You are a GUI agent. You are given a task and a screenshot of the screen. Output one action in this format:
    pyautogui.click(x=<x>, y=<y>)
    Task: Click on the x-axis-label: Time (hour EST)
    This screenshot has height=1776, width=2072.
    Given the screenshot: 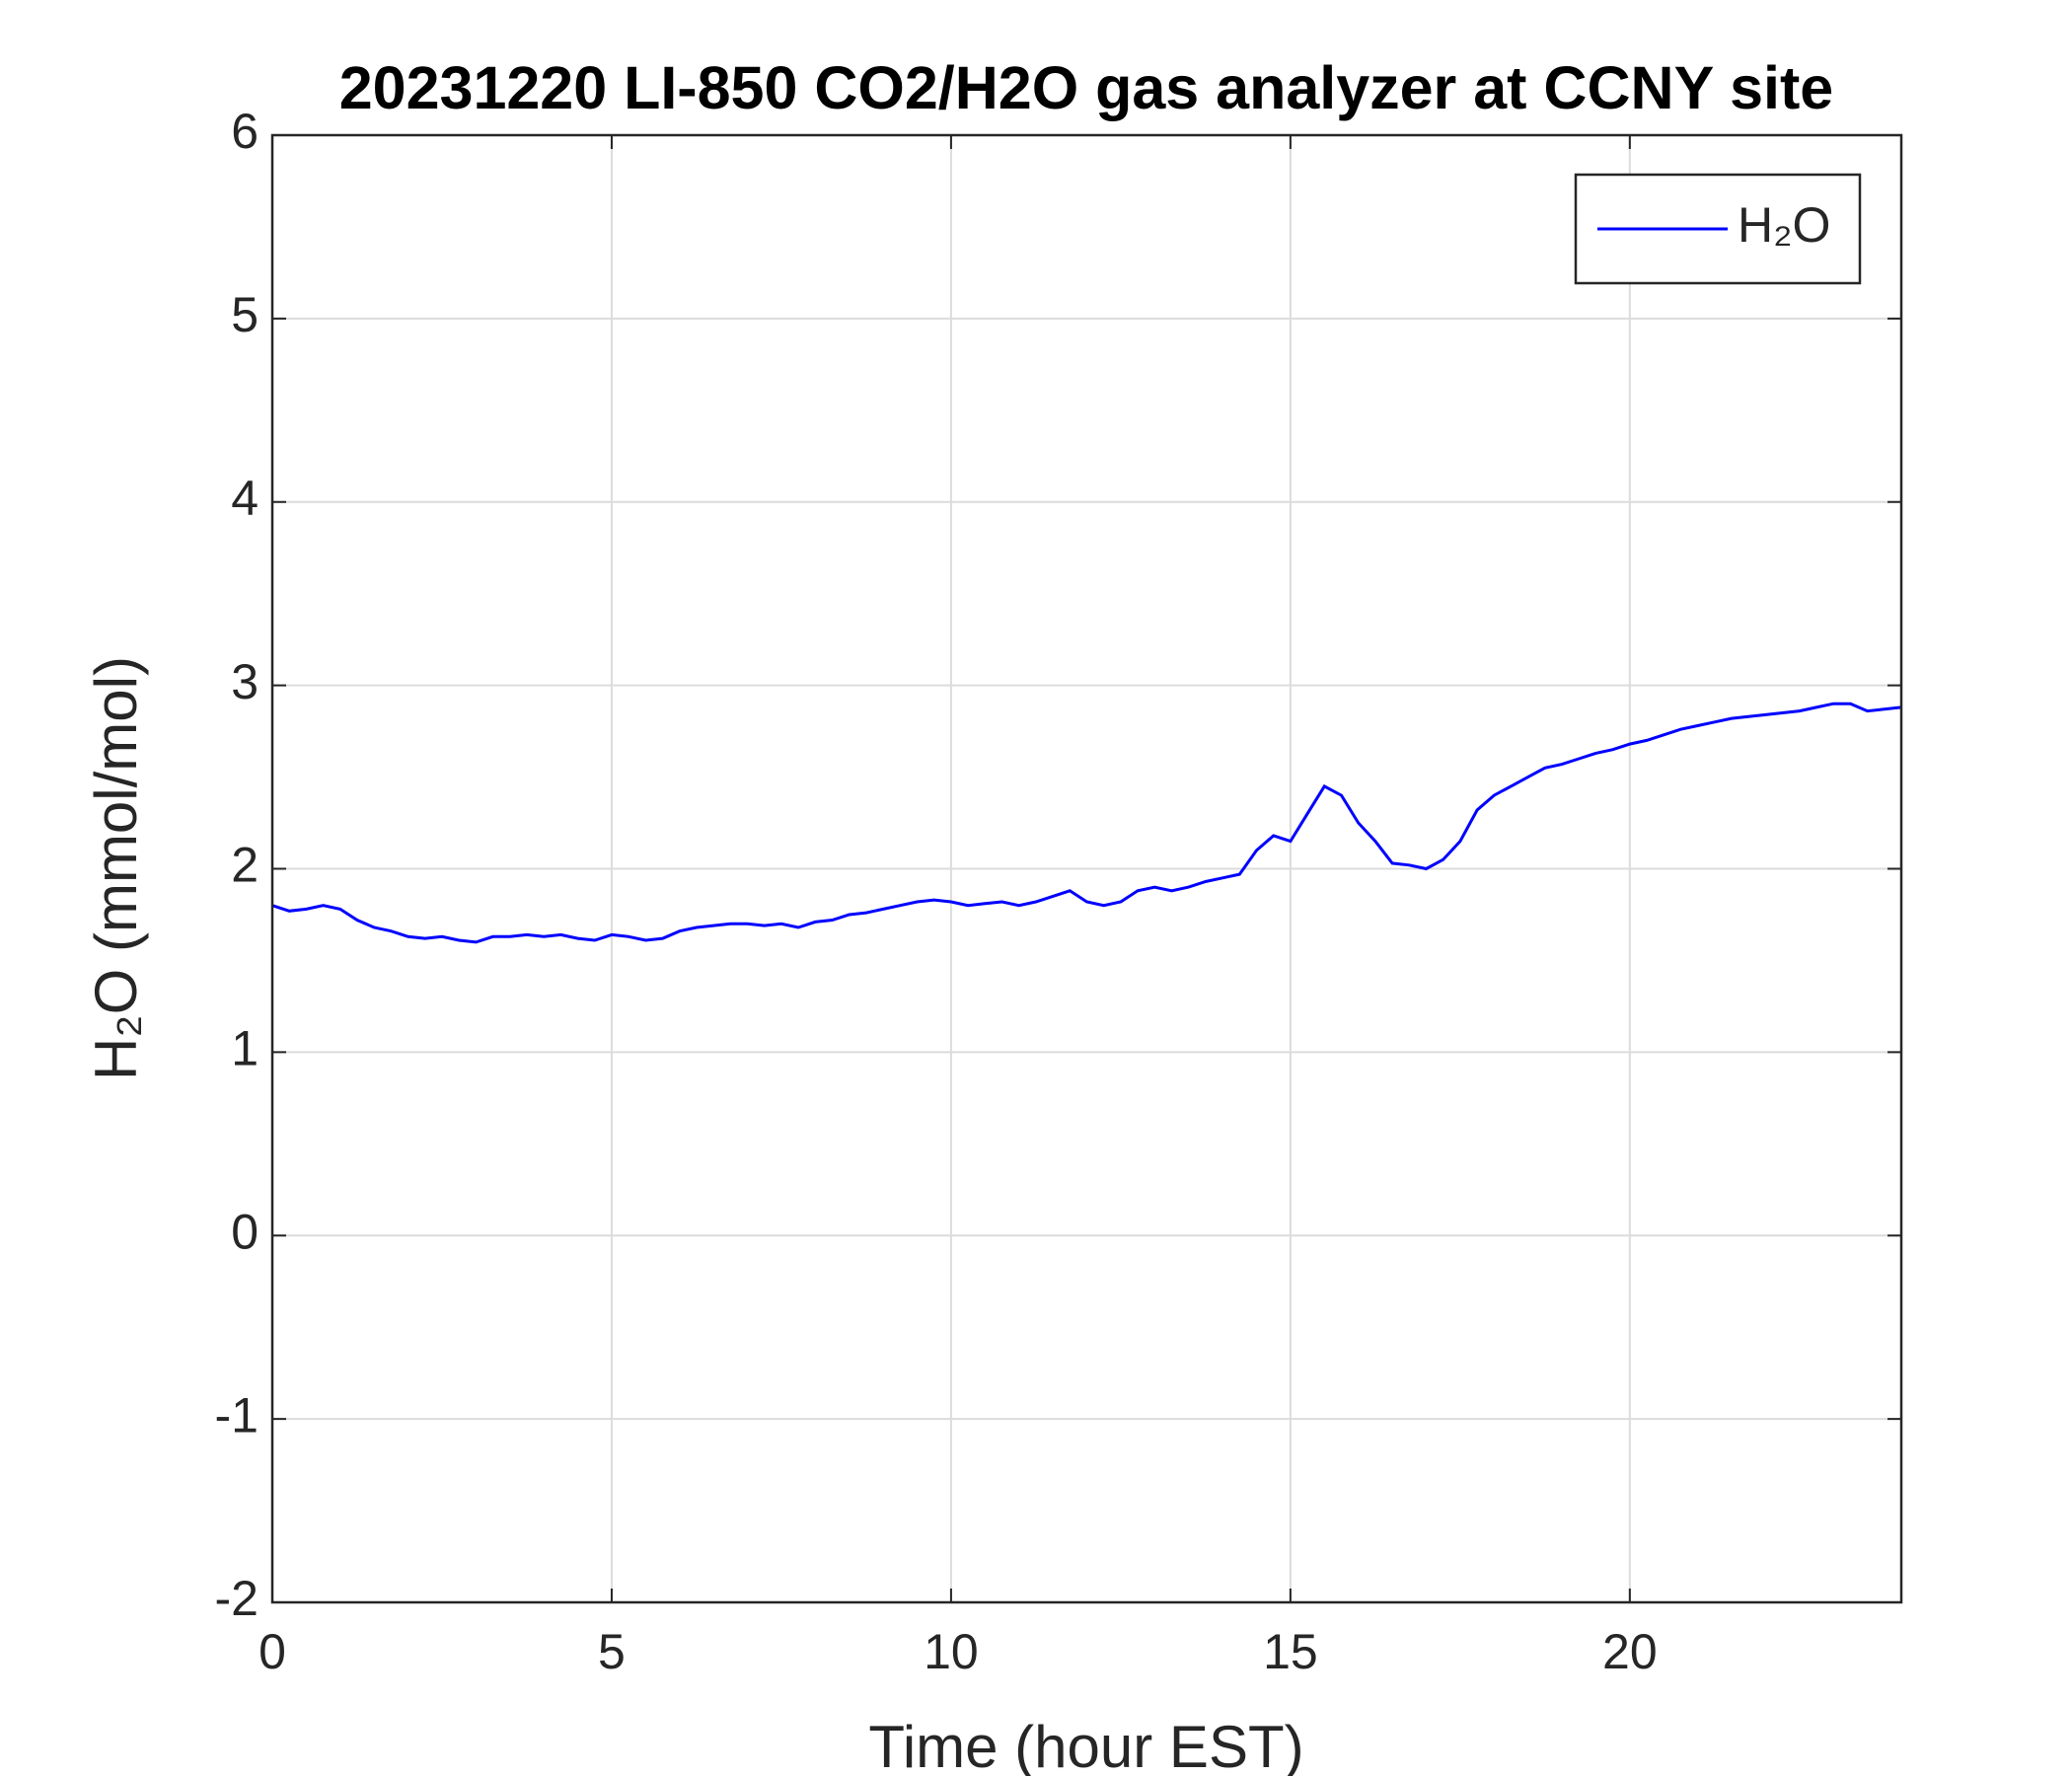 What is the action you would take?
    pyautogui.click(x=1085, y=1745)
    